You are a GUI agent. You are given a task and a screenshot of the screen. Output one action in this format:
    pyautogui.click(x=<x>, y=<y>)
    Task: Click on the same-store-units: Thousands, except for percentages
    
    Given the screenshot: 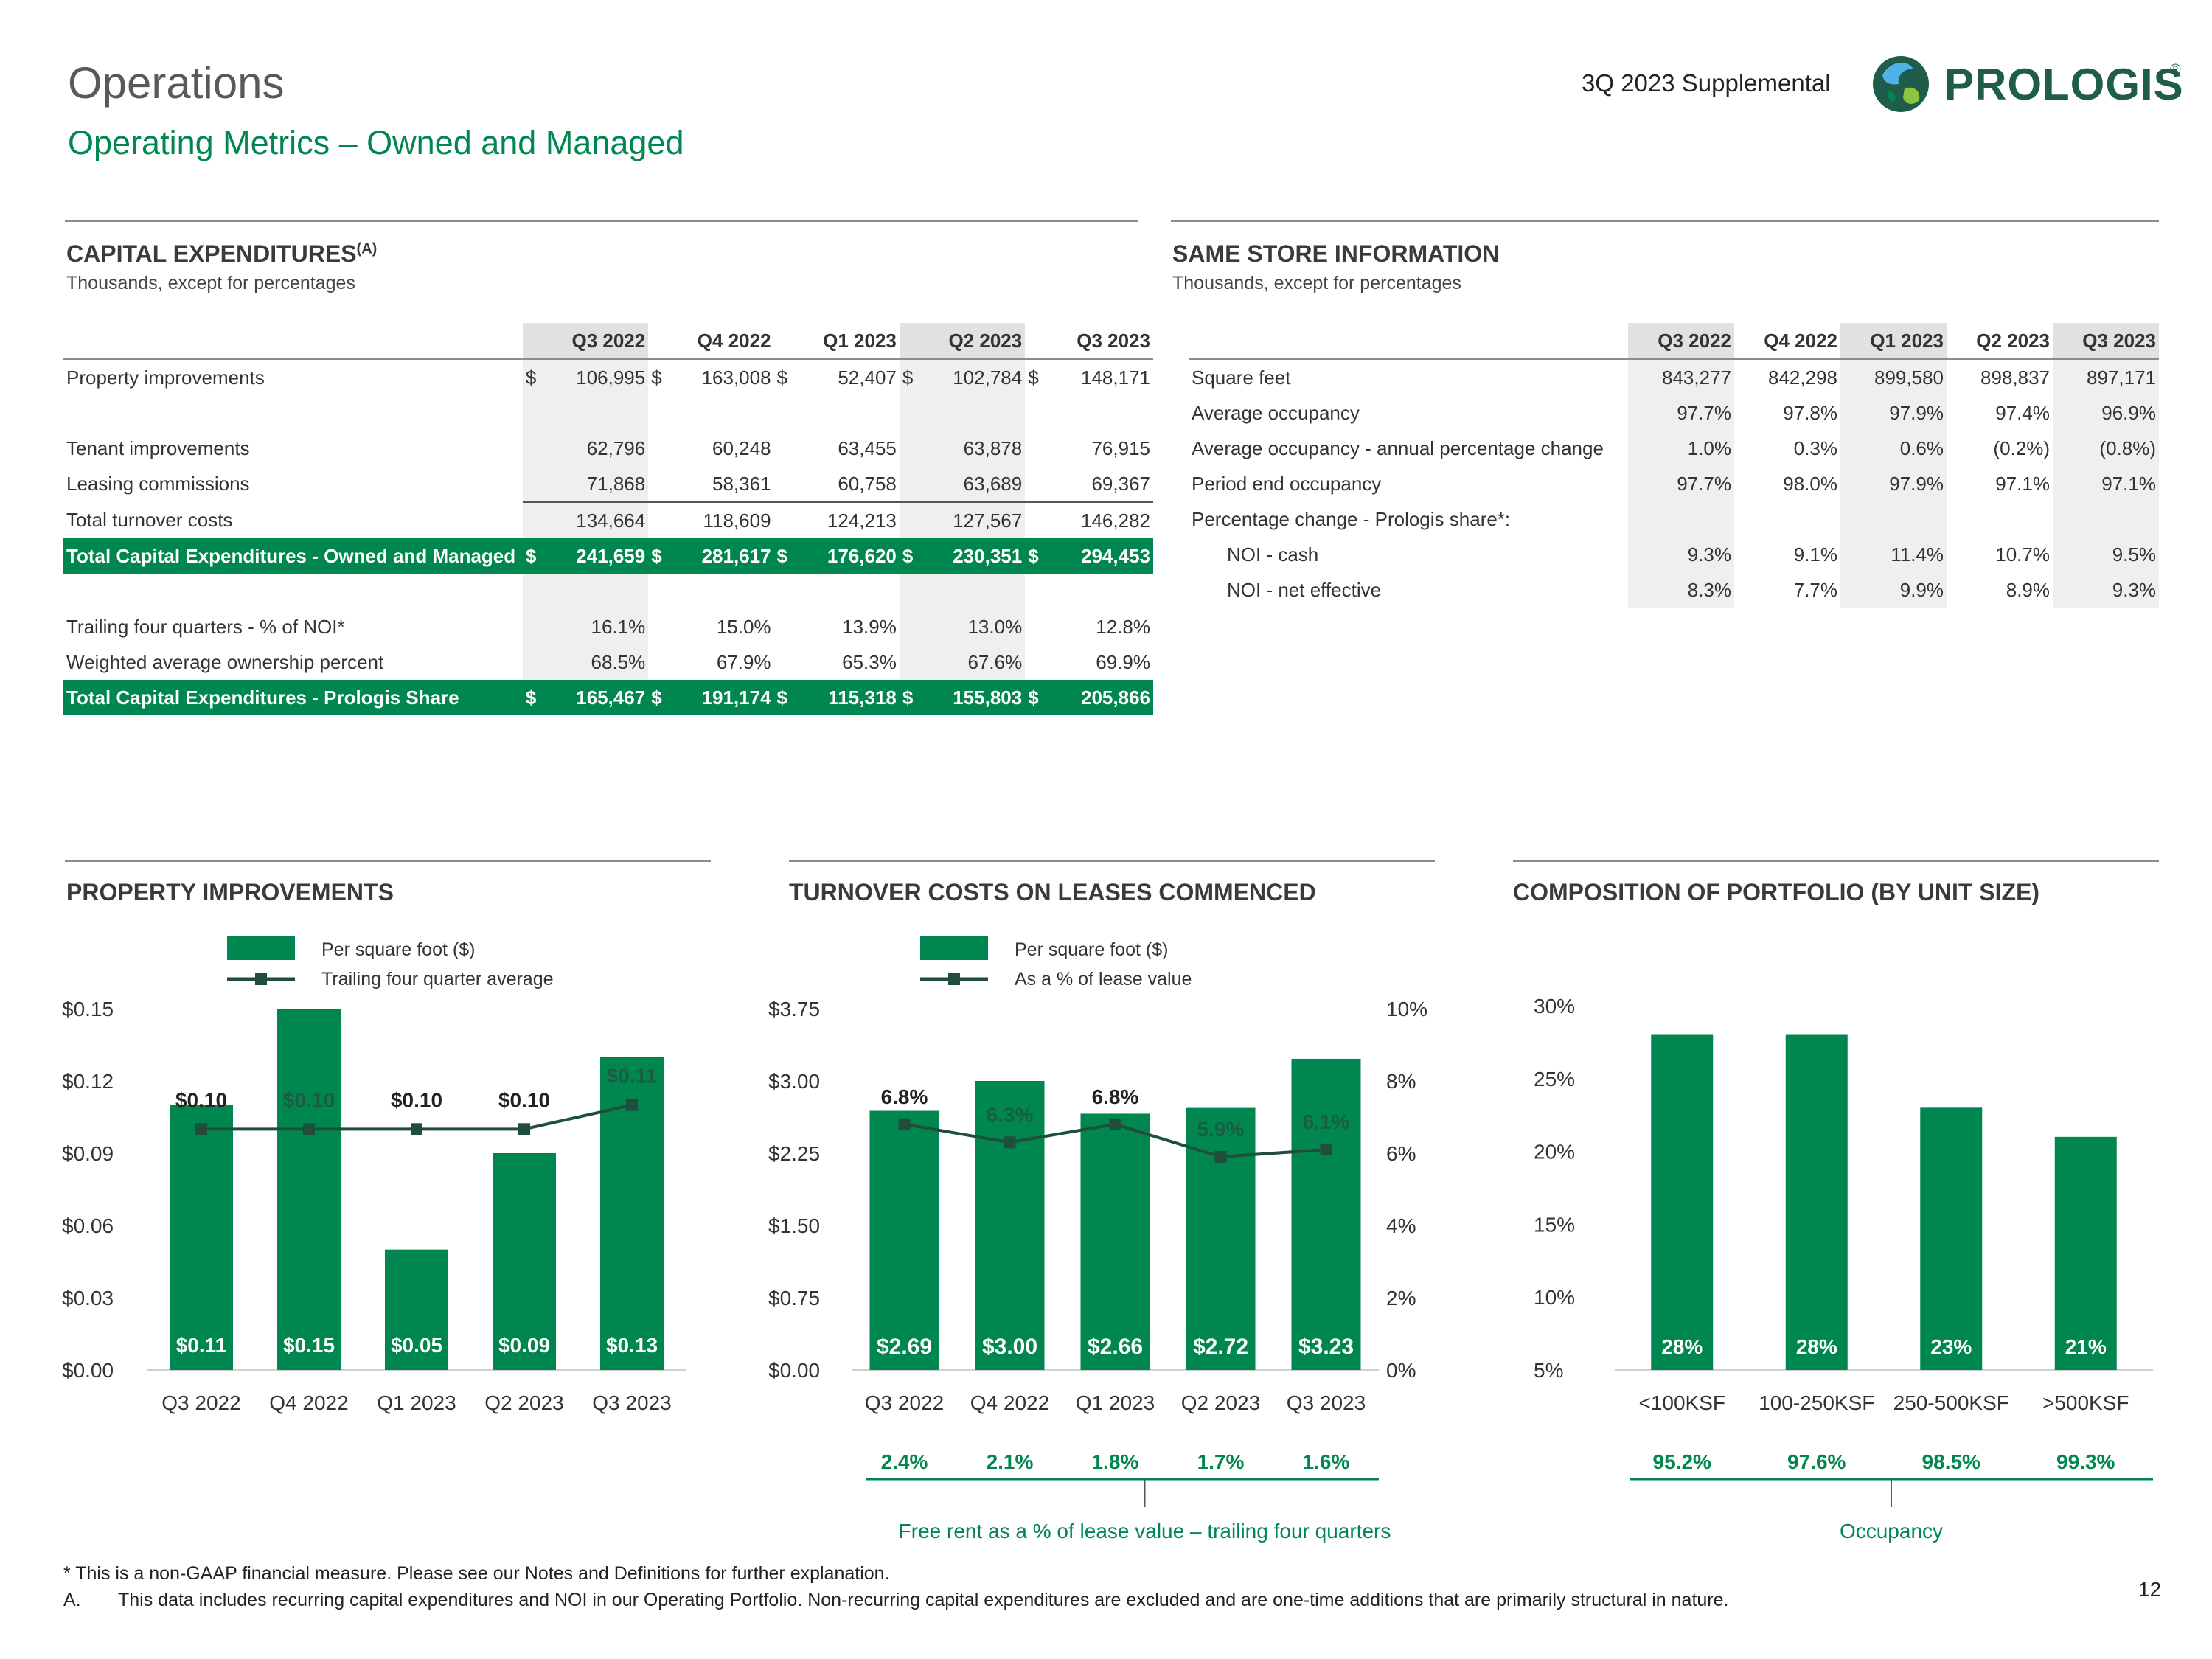 What is the action you would take?
    pyautogui.click(x=1316, y=283)
    